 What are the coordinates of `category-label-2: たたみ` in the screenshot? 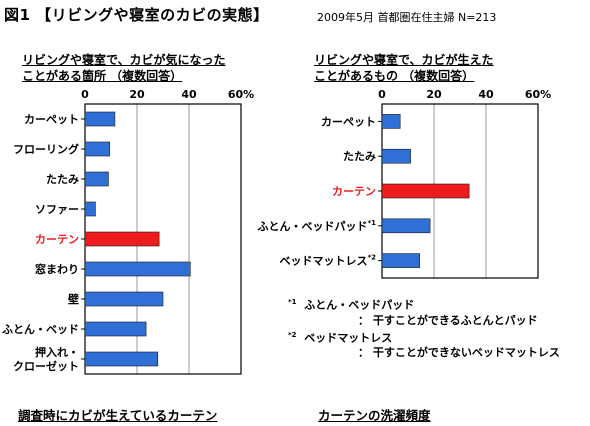 It's located at (62, 179).